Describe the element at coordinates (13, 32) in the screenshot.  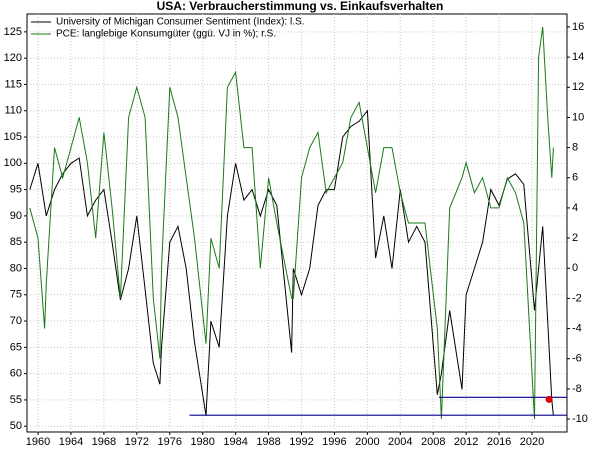
I see `y-tick-label: 125` at that location.